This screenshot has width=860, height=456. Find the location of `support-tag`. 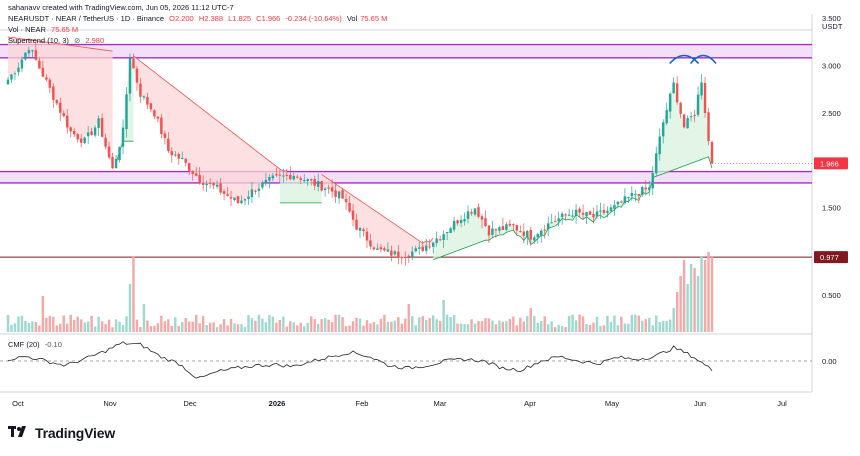

support-tag is located at coordinates (831, 257).